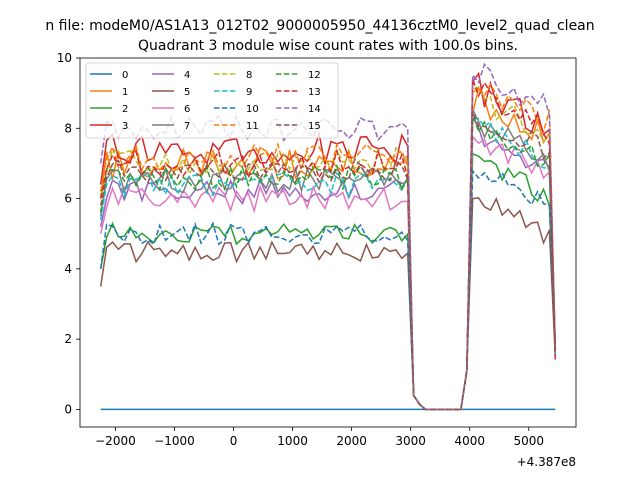  Describe the element at coordinates (125, 126) in the screenshot. I see `legend-label-3: 3` at that location.